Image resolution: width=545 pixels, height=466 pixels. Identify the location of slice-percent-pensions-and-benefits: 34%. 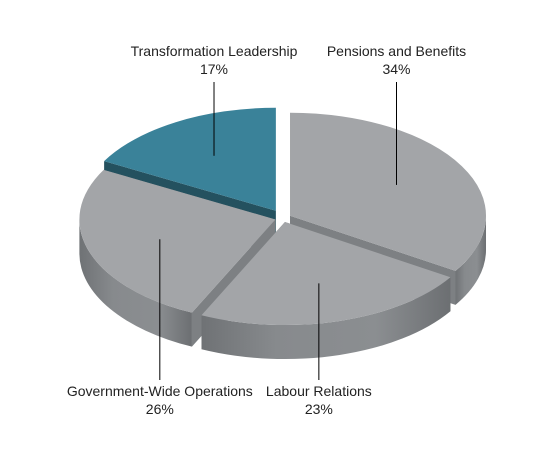
(396, 69).